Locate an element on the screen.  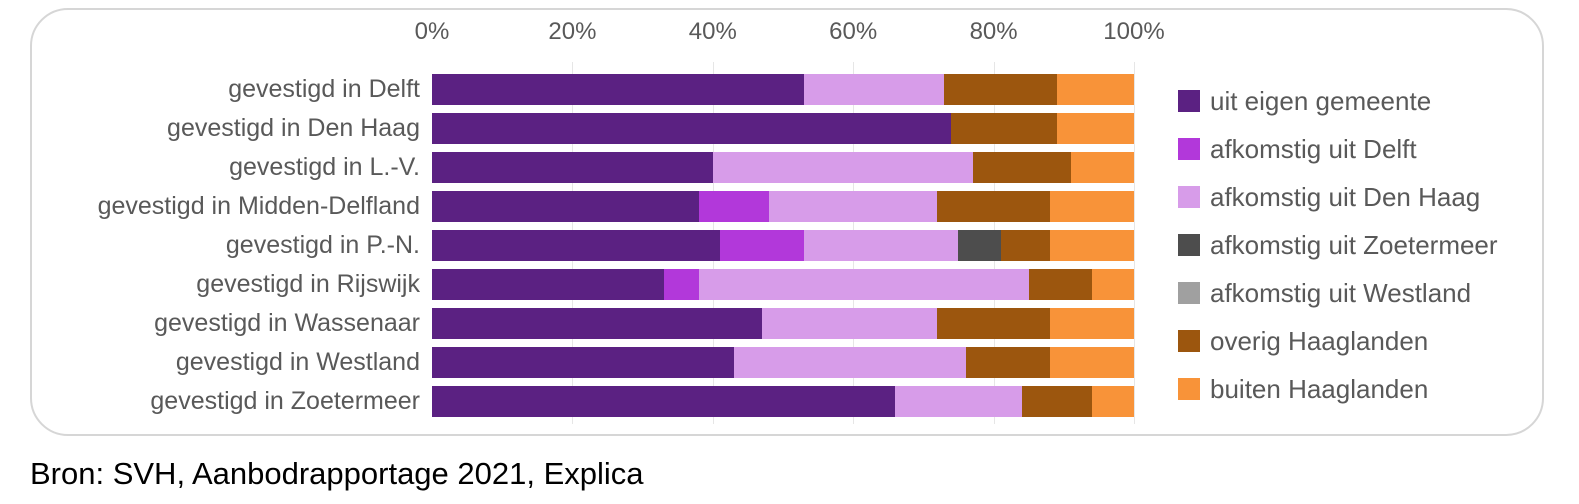
category-label: gevestigd in L.-V. is located at coordinates (324, 167).